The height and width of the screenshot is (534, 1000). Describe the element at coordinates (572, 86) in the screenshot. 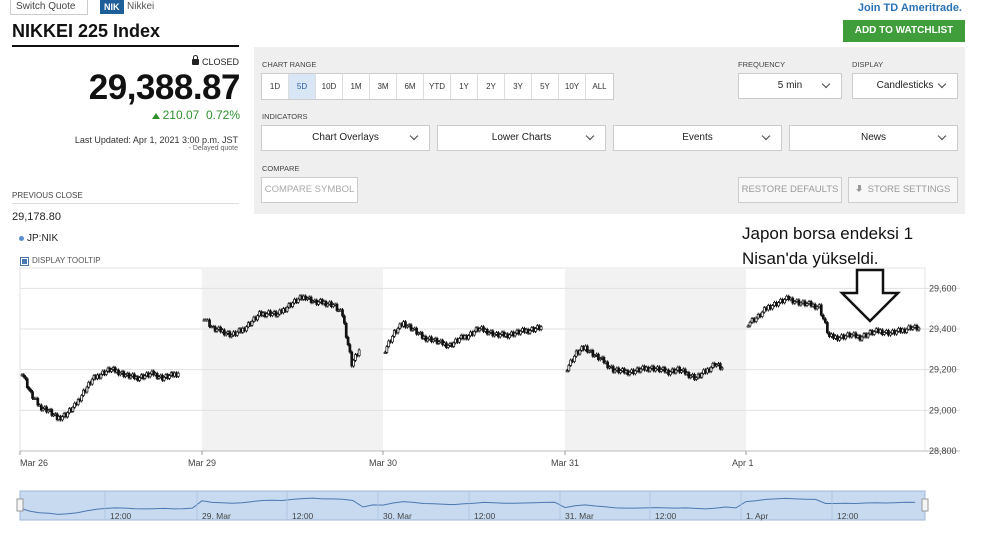

I see `range-button-10y: 10Y` at that location.